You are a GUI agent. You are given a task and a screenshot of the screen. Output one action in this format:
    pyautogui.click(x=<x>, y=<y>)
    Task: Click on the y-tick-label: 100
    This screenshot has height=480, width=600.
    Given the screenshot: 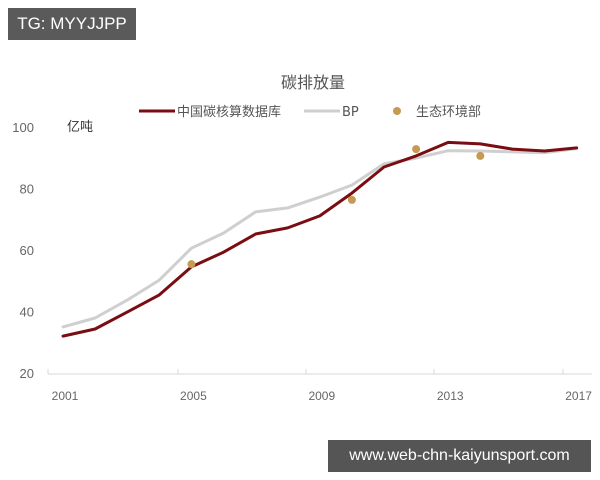 What is the action you would take?
    pyautogui.click(x=23, y=127)
    